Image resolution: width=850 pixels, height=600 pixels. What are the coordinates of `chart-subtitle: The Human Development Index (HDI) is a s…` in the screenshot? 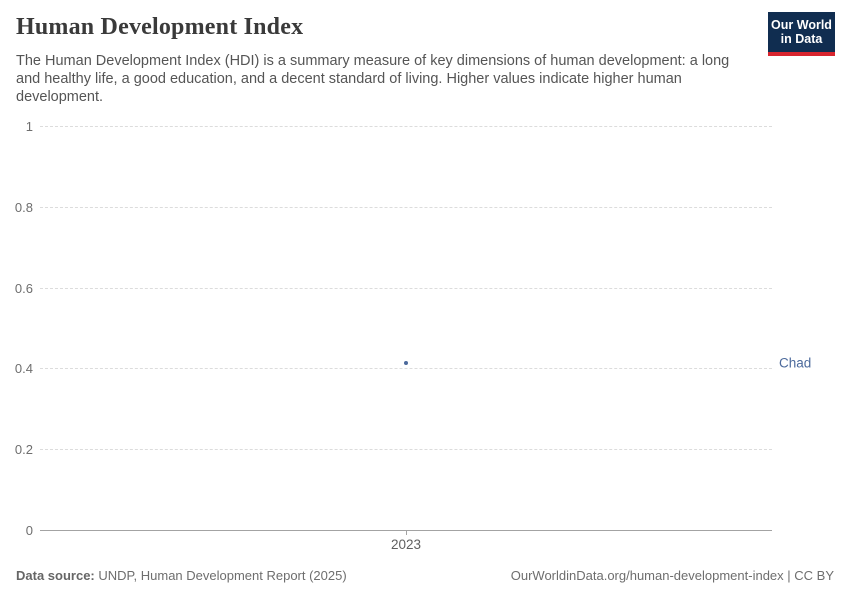 It's located at (373, 79).